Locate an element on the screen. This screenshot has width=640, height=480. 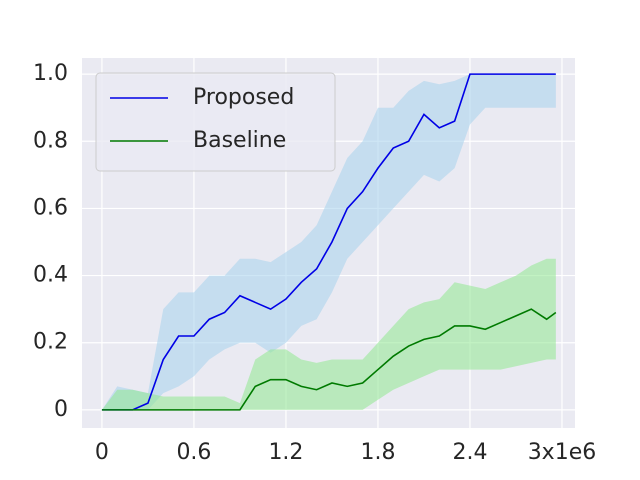
y-tick-label: 1.0 is located at coordinates (50, 73).